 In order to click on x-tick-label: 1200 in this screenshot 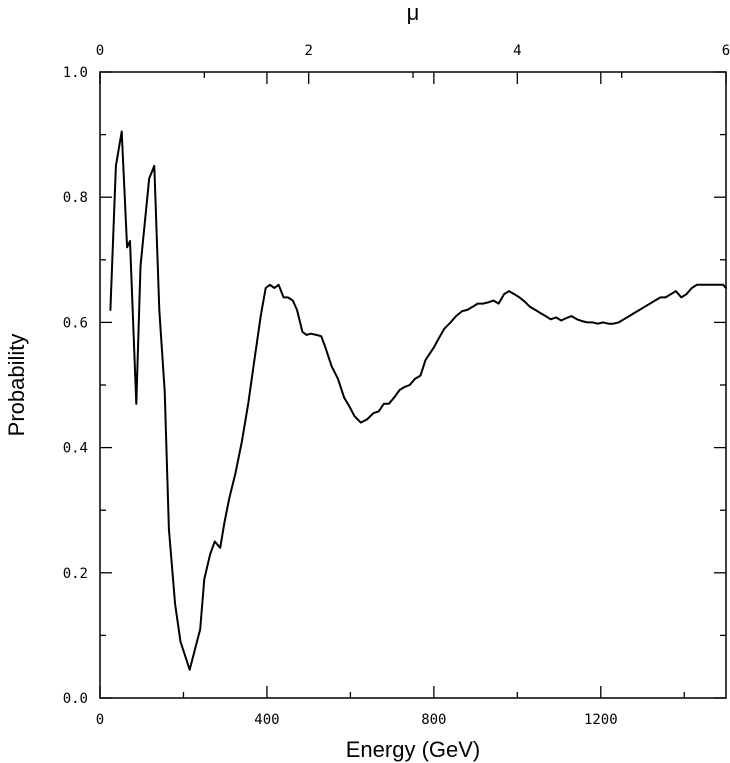, I will do `click(601, 720)`.